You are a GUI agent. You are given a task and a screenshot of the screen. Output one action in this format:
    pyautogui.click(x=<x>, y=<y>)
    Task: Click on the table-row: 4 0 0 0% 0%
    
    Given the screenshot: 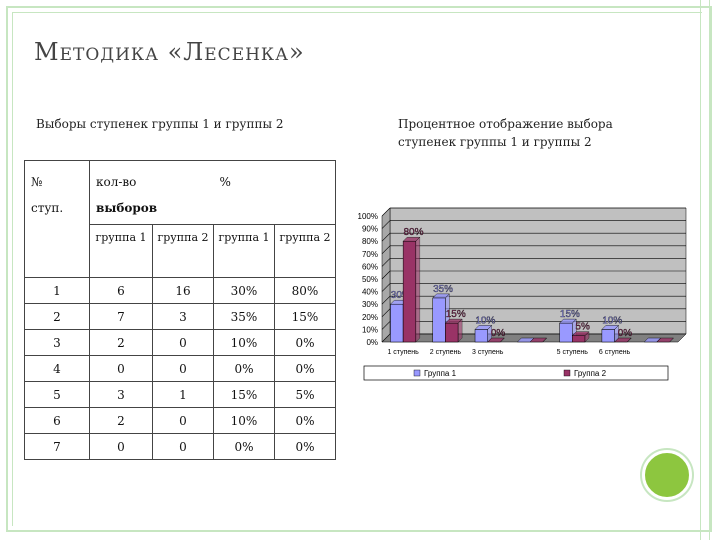 What is the action you would take?
    pyautogui.click(x=180, y=368)
    